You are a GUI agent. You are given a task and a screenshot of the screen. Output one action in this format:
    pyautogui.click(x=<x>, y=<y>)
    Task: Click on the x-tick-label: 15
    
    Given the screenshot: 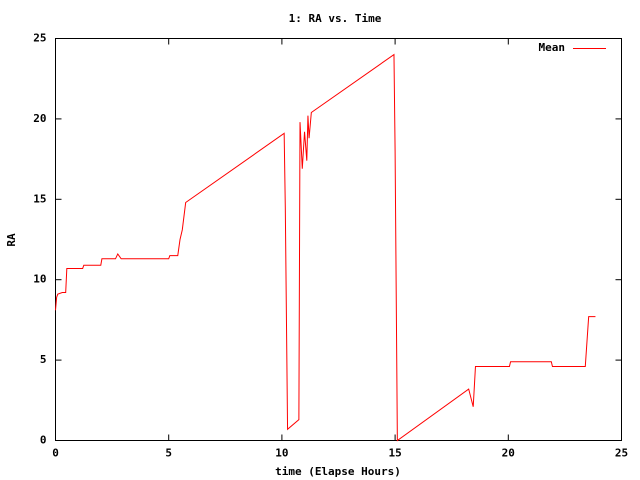 What is the action you would take?
    pyautogui.click(x=394, y=453)
    